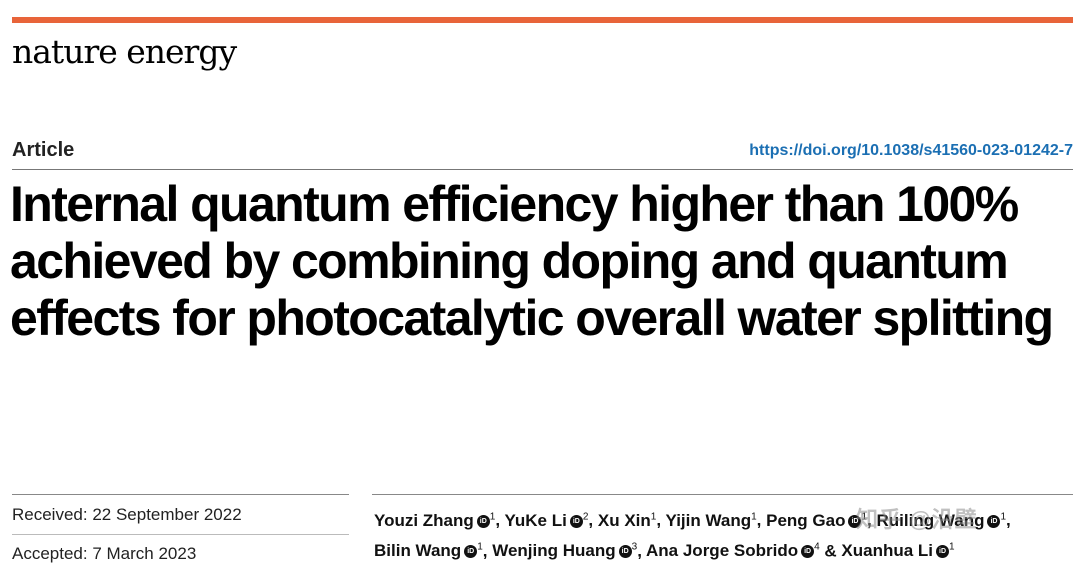 The height and width of the screenshot is (567, 1080). Describe the element at coordinates (722, 494) in the screenshot. I see `authors-divider` at that location.